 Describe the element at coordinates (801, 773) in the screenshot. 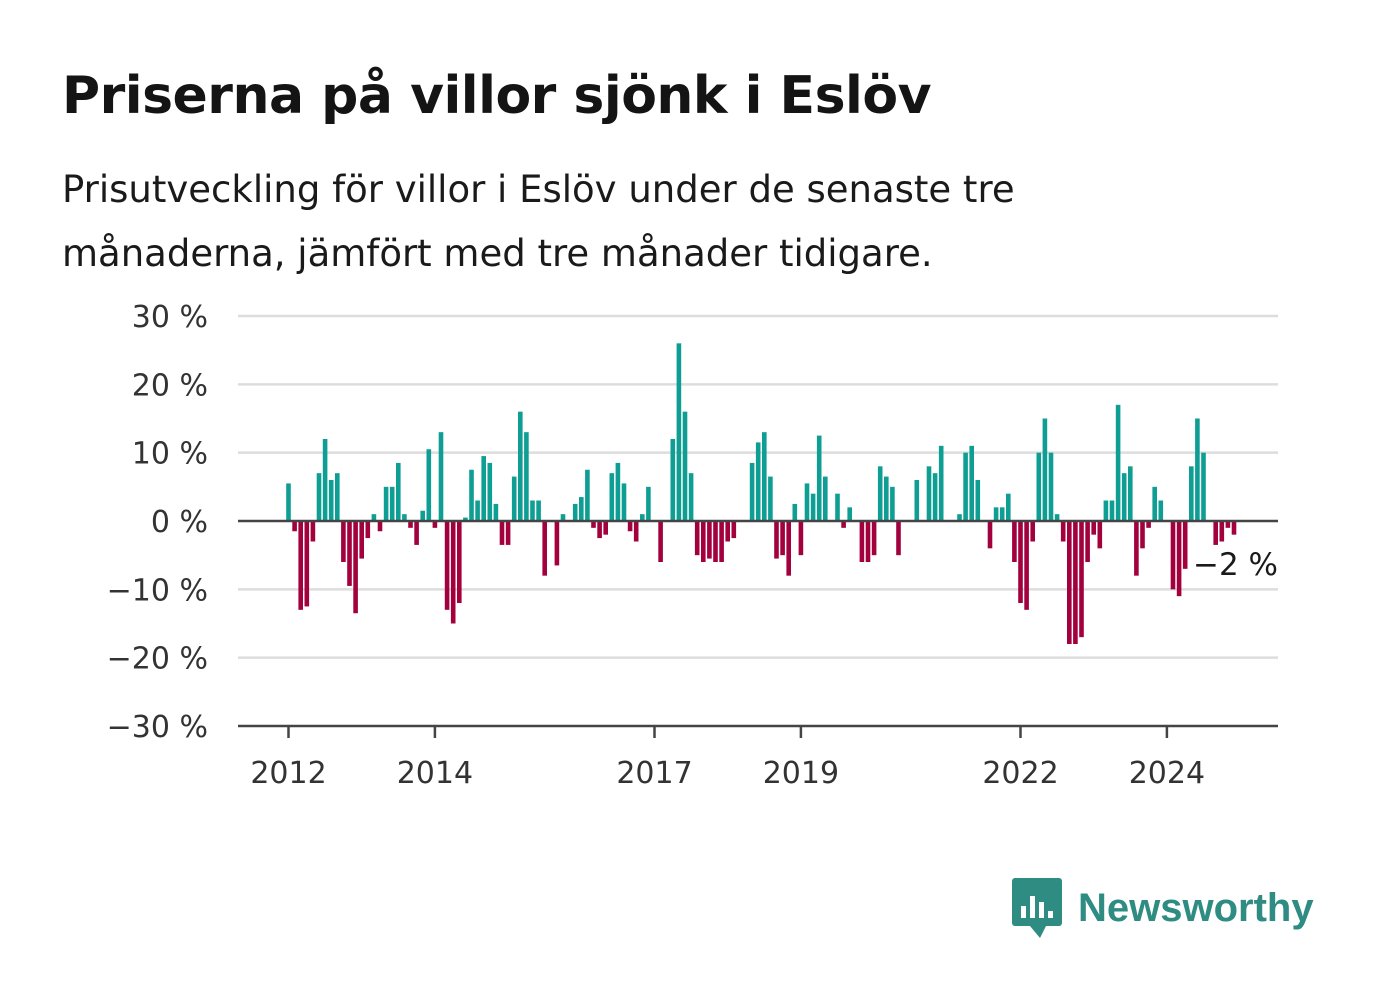

I see `x-tick-label: 2019` at that location.